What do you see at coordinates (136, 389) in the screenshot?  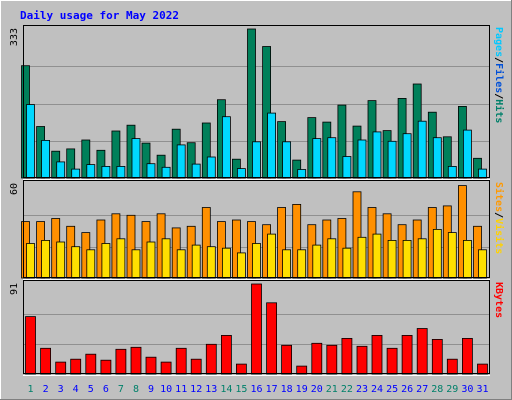 I see `x-tick-label-day-8: 8` at bounding box center [136, 389].